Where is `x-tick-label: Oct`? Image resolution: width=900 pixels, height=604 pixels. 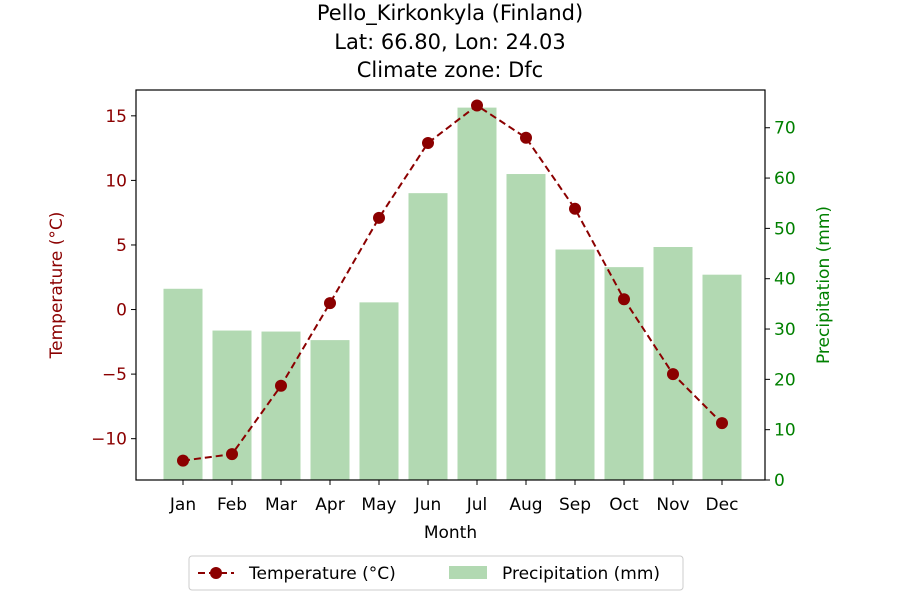 x-tick-label: Oct is located at coordinates (624, 505).